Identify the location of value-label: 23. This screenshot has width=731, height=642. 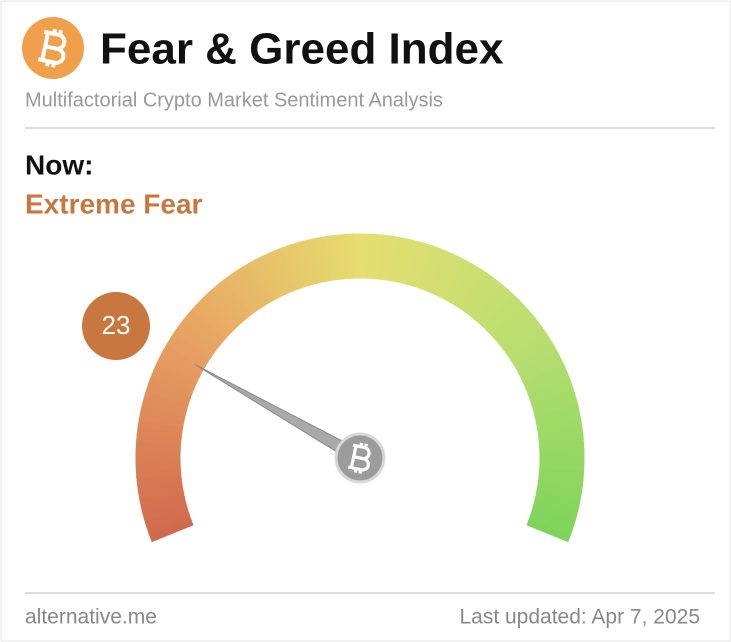
(116, 325).